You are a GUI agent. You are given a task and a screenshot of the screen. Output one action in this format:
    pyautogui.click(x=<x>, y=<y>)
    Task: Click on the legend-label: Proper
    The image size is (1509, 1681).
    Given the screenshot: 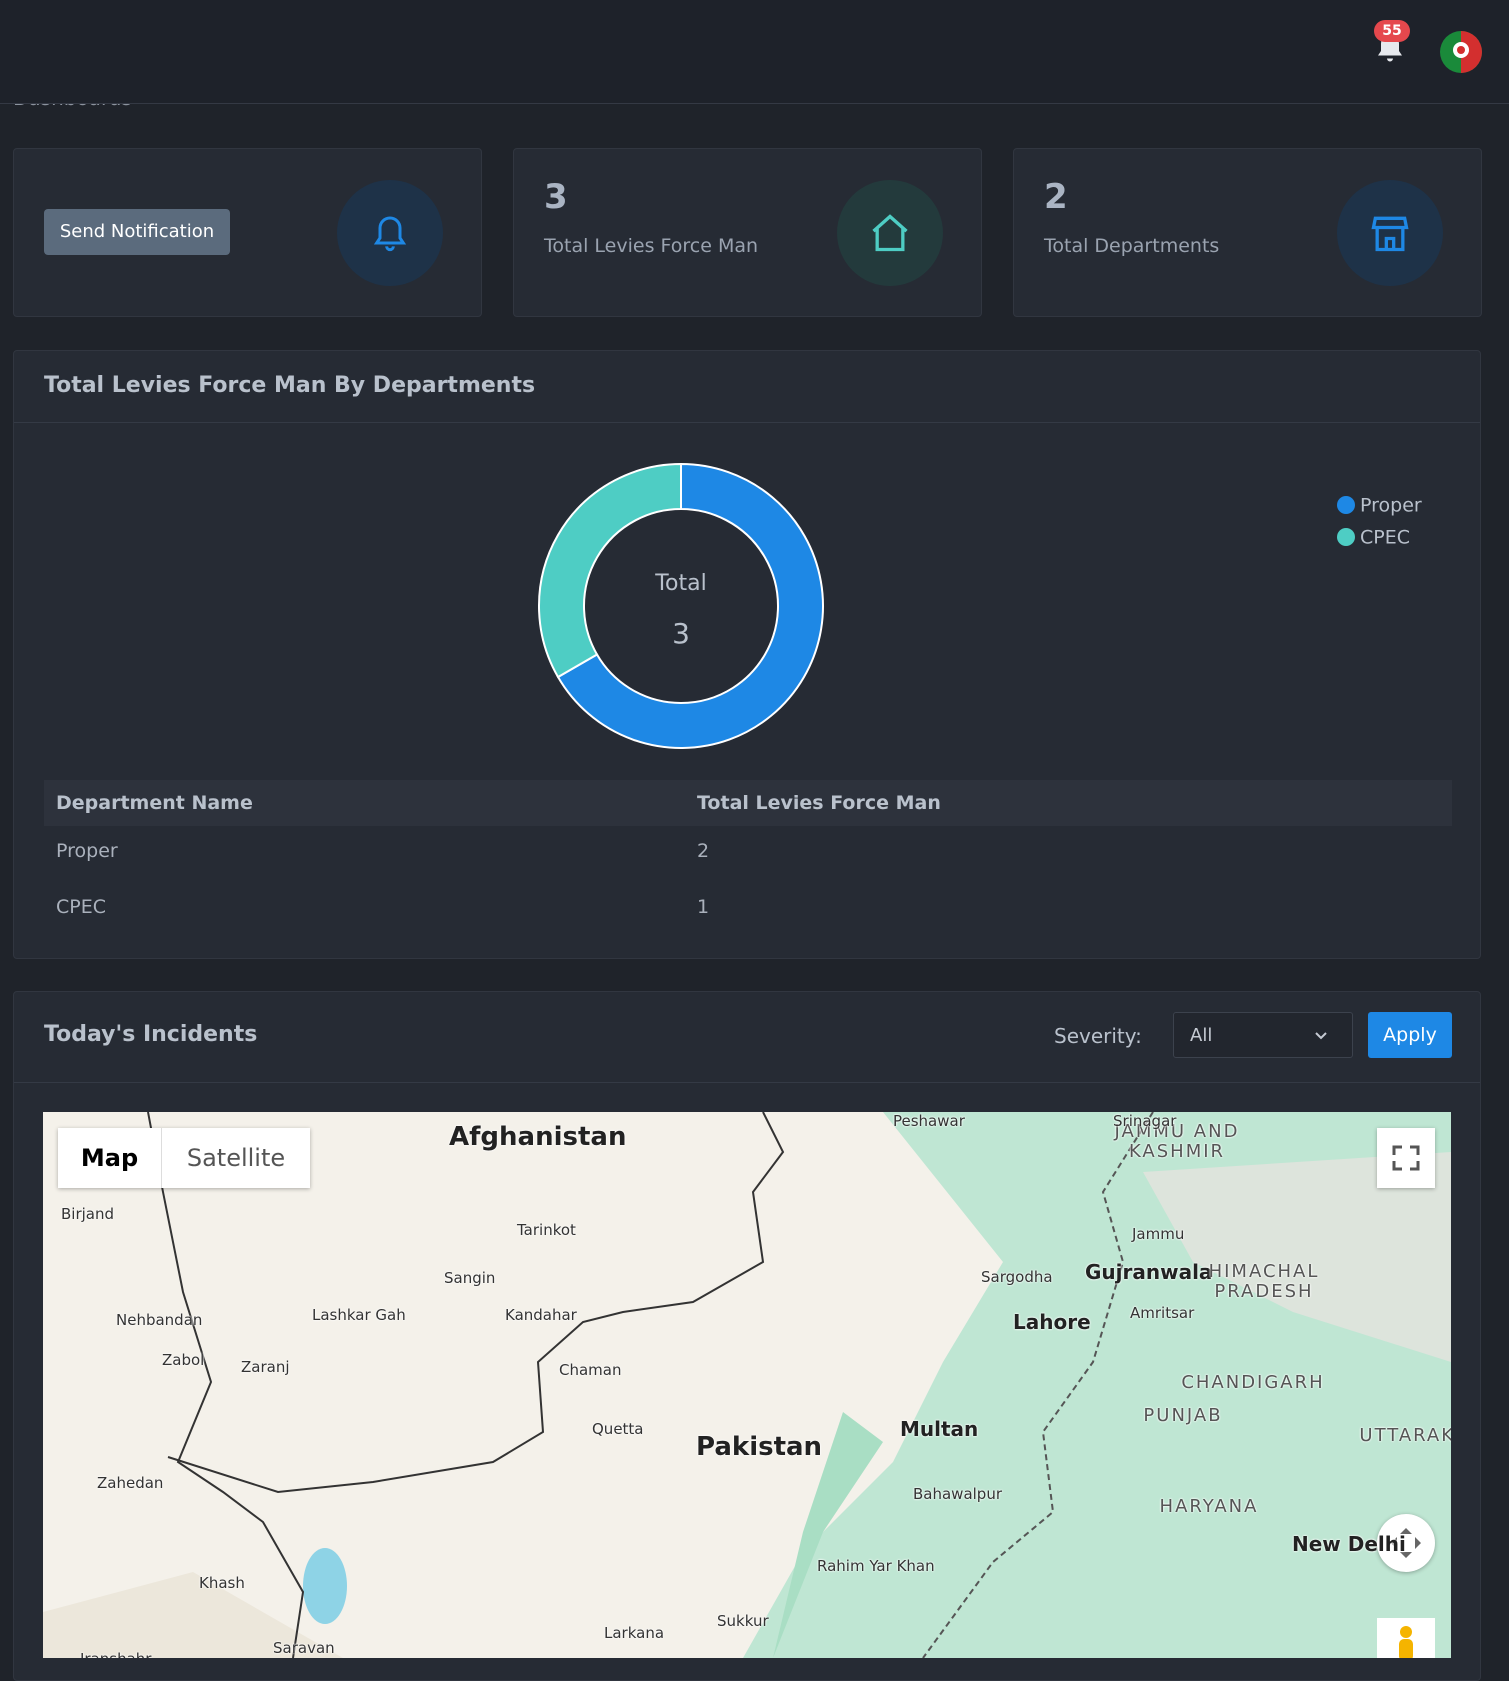 What is the action you would take?
    pyautogui.click(x=1391, y=506)
    